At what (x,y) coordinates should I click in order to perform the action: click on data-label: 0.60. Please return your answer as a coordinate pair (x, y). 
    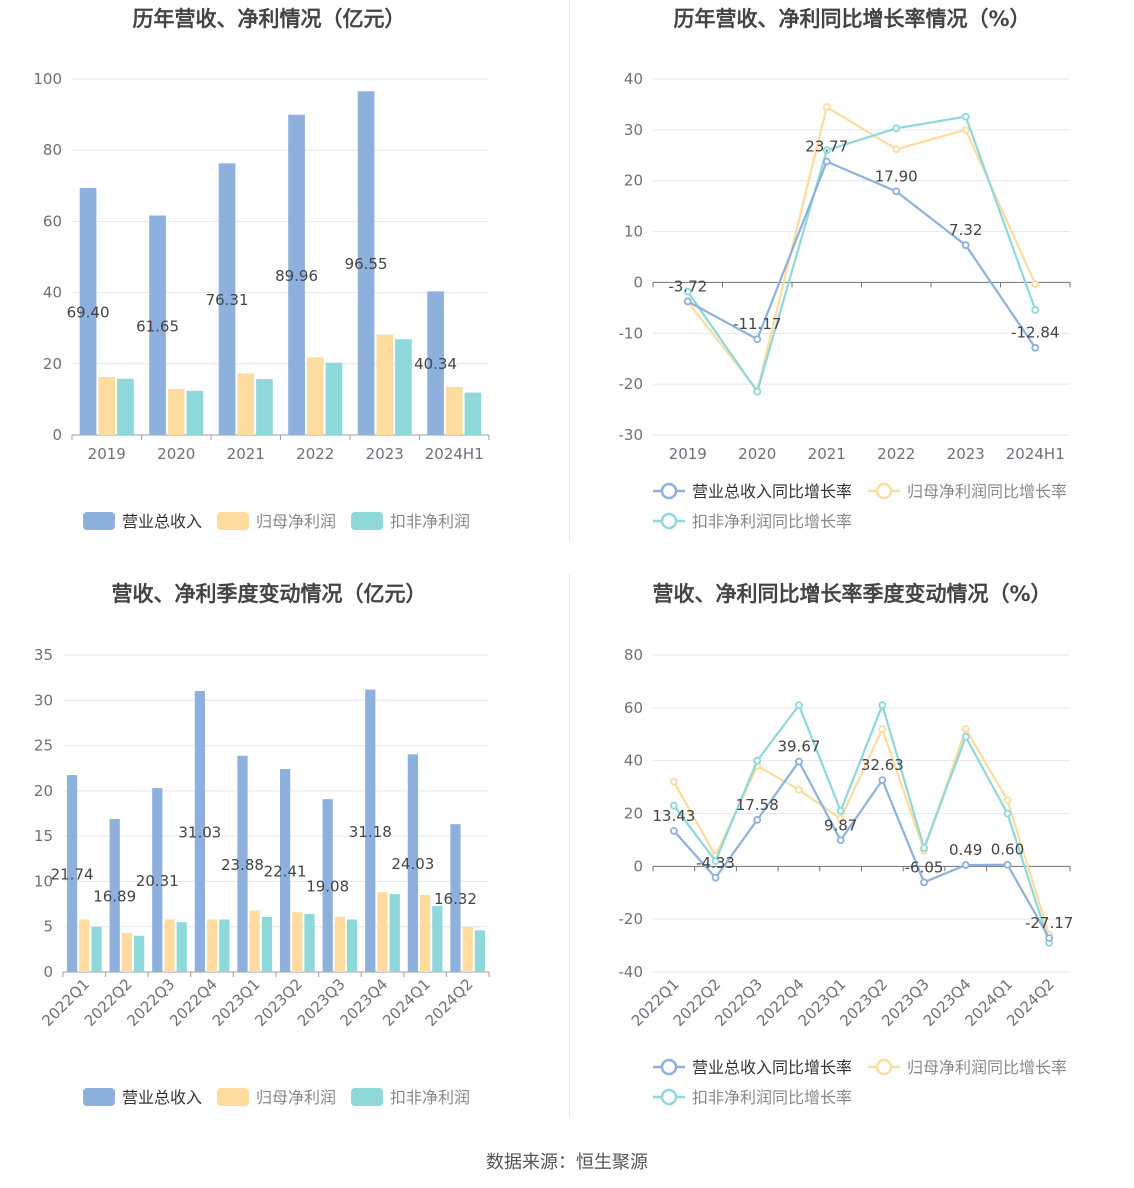
    Looking at the image, I should click on (1007, 850).